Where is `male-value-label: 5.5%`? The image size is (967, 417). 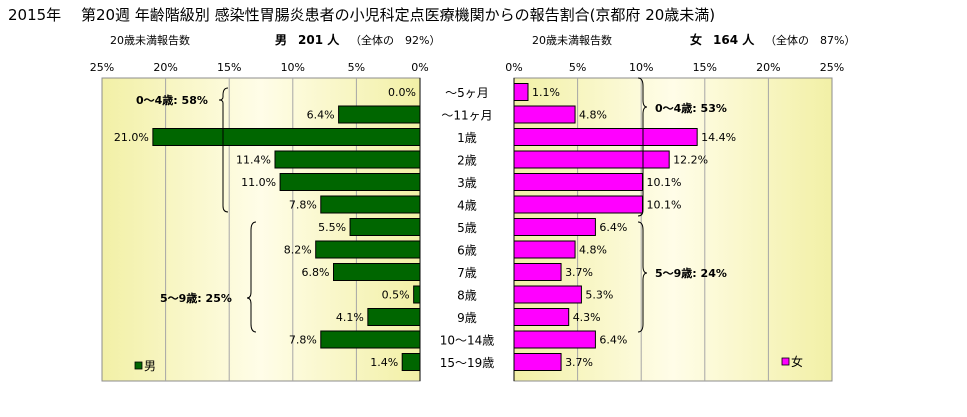 male-value-label: 5.5% is located at coordinates (332, 227).